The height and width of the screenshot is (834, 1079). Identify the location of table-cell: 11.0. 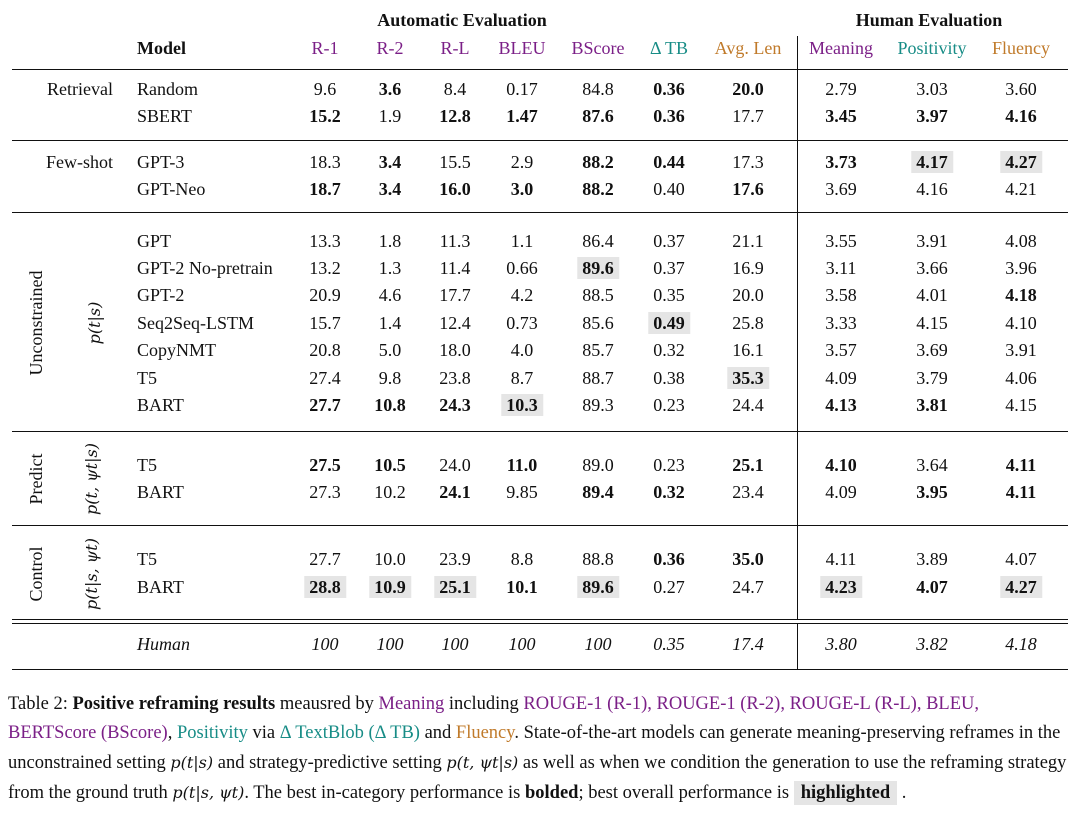
(522, 465).